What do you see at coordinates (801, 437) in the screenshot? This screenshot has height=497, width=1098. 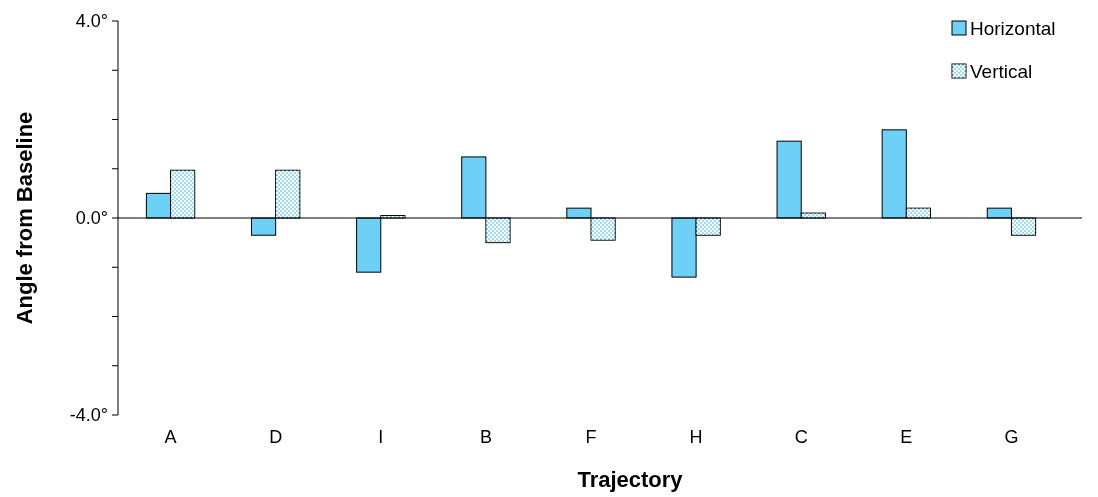 I see `x-tick-label: C` at bounding box center [801, 437].